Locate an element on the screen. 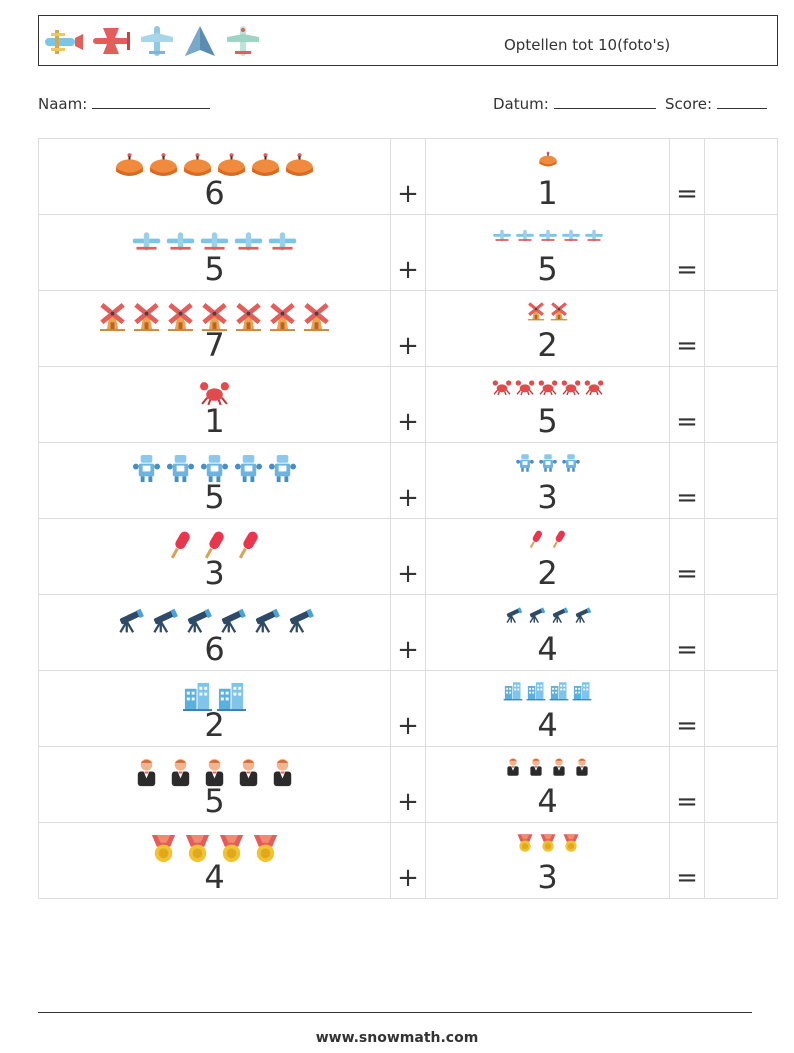 Image resolution: width=794 pixels, height=1053 pixels. problem-row: 1 +5 = is located at coordinates (408, 404).